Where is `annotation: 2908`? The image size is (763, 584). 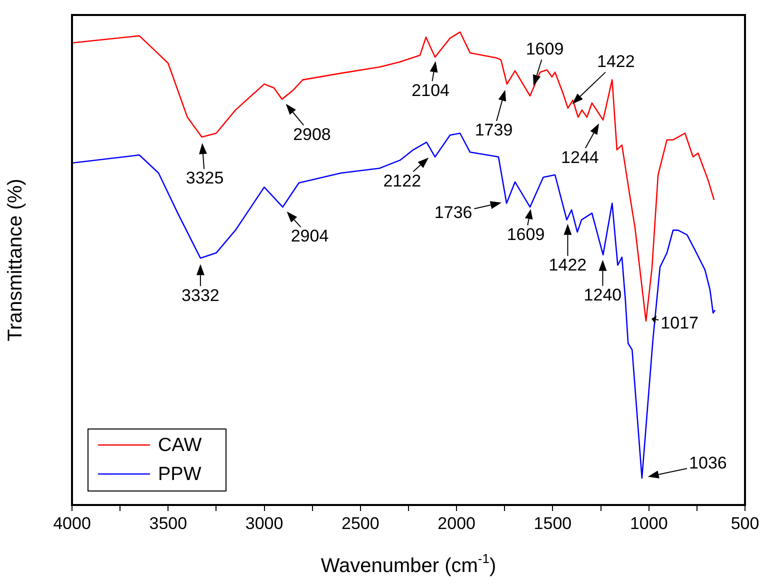
annotation: 2908 is located at coordinates (312, 134).